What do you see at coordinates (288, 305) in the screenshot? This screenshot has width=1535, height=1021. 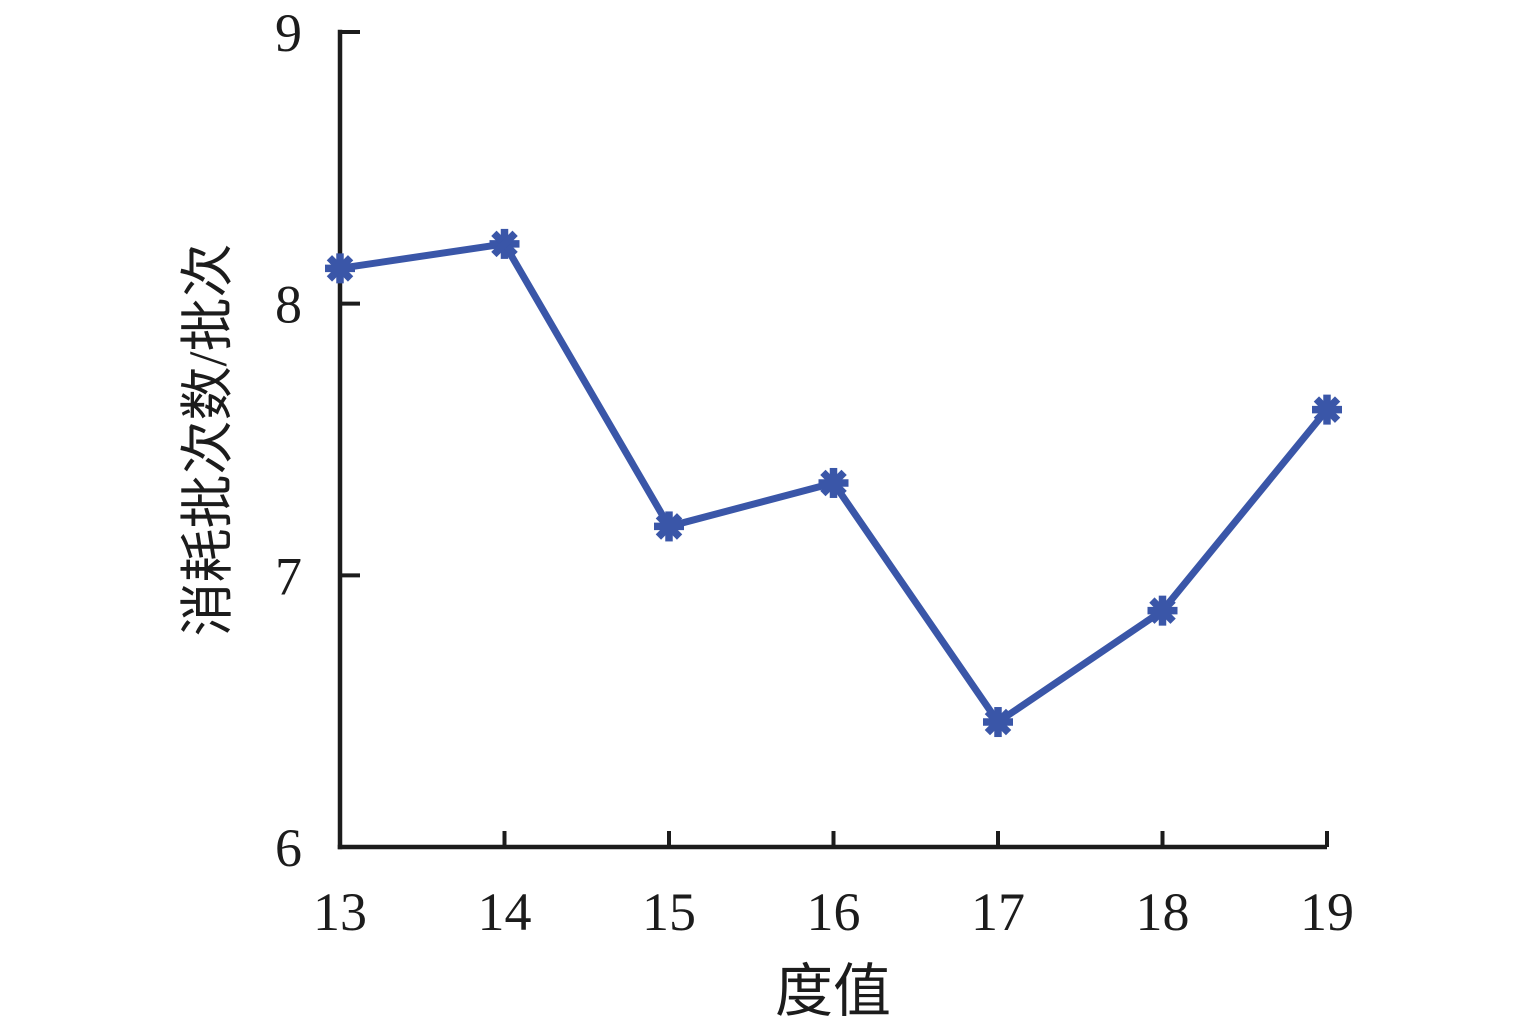 I see `y-tick-label: 8` at bounding box center [288, 305].